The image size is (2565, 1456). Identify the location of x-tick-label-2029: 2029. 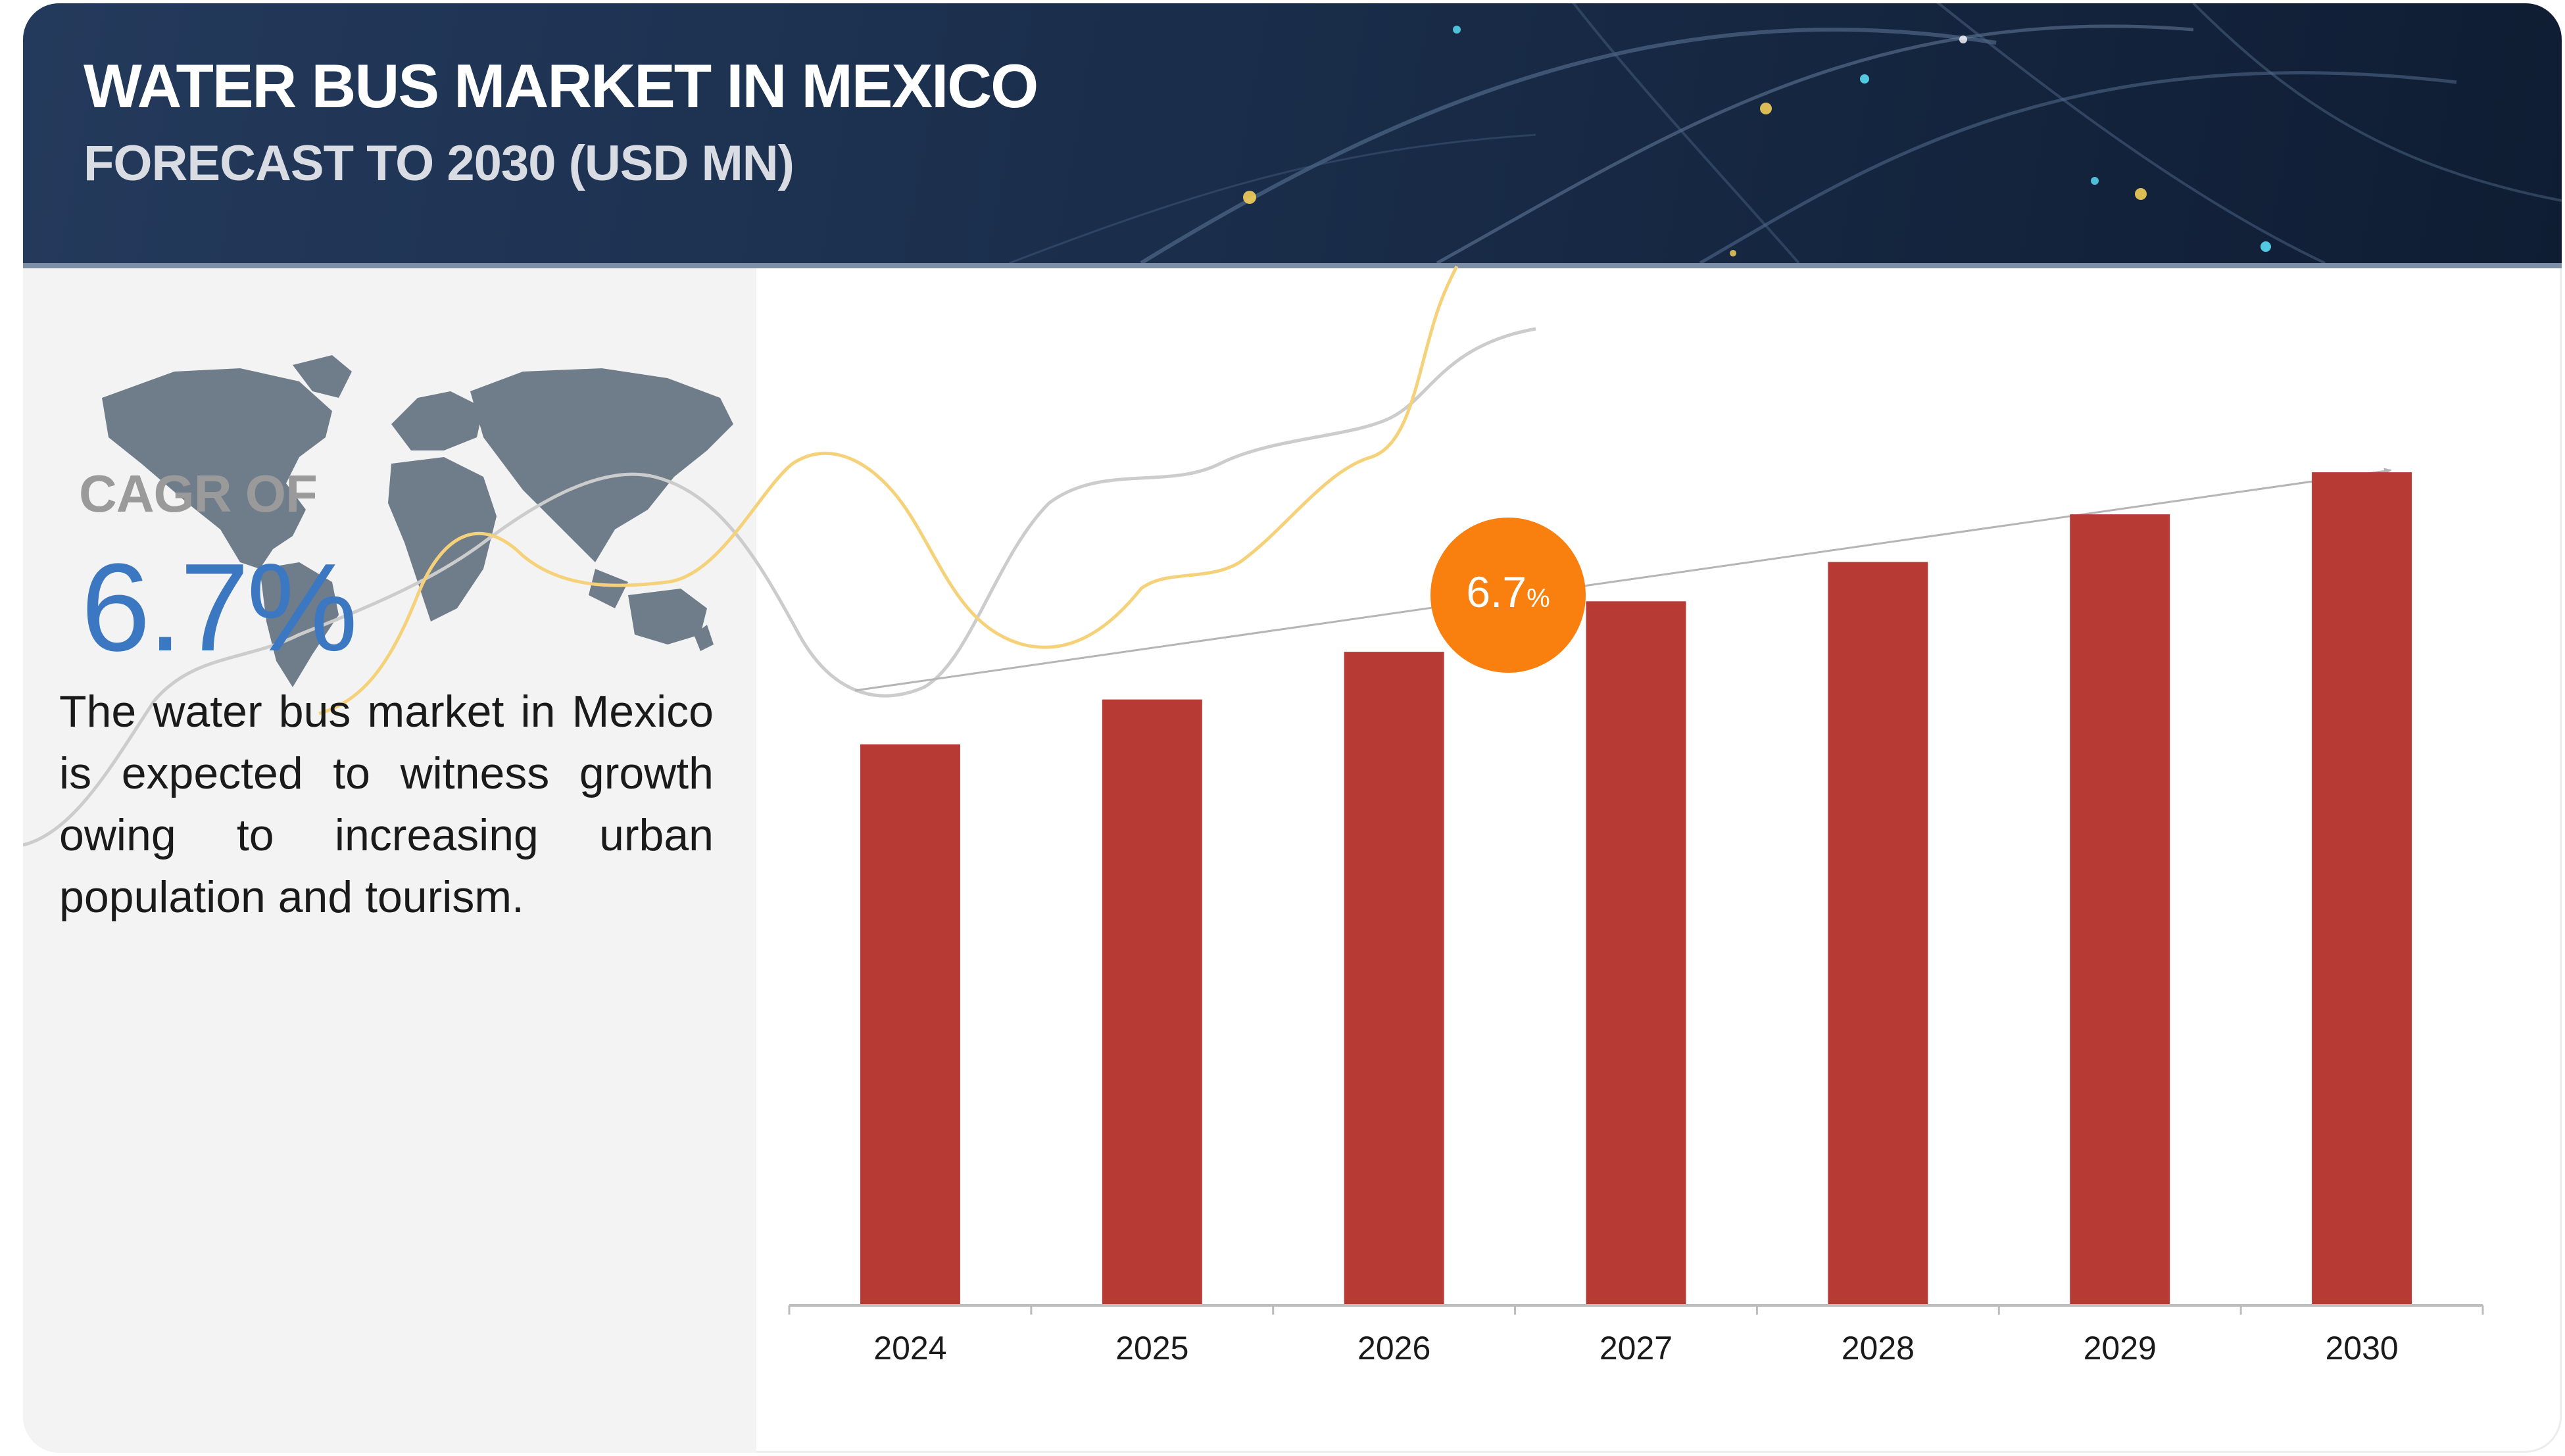
(2120, 1348).